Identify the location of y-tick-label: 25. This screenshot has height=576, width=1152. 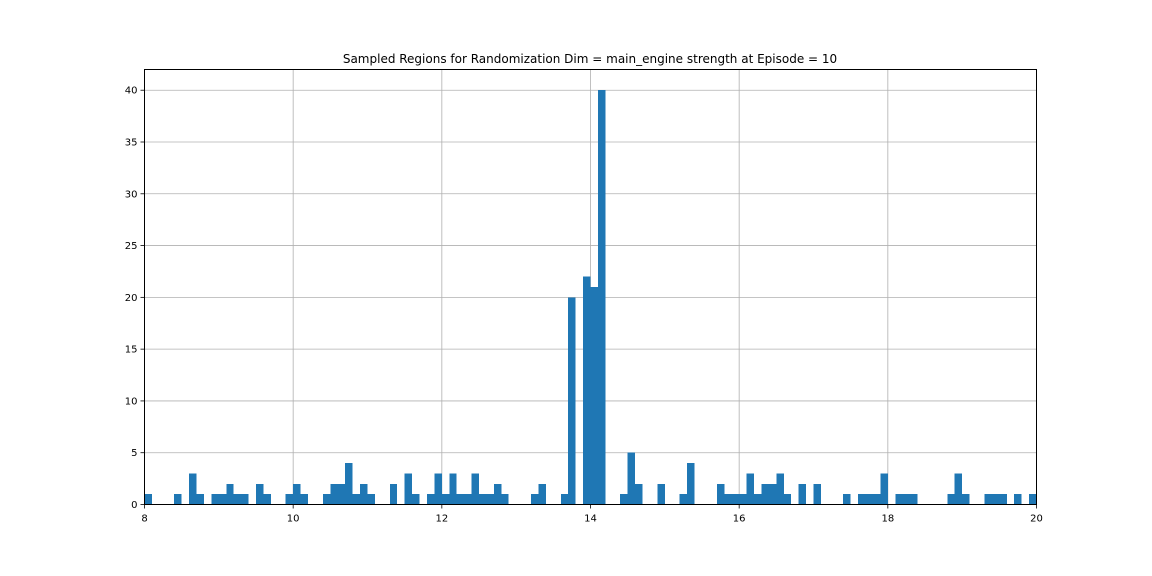
(131, 246).